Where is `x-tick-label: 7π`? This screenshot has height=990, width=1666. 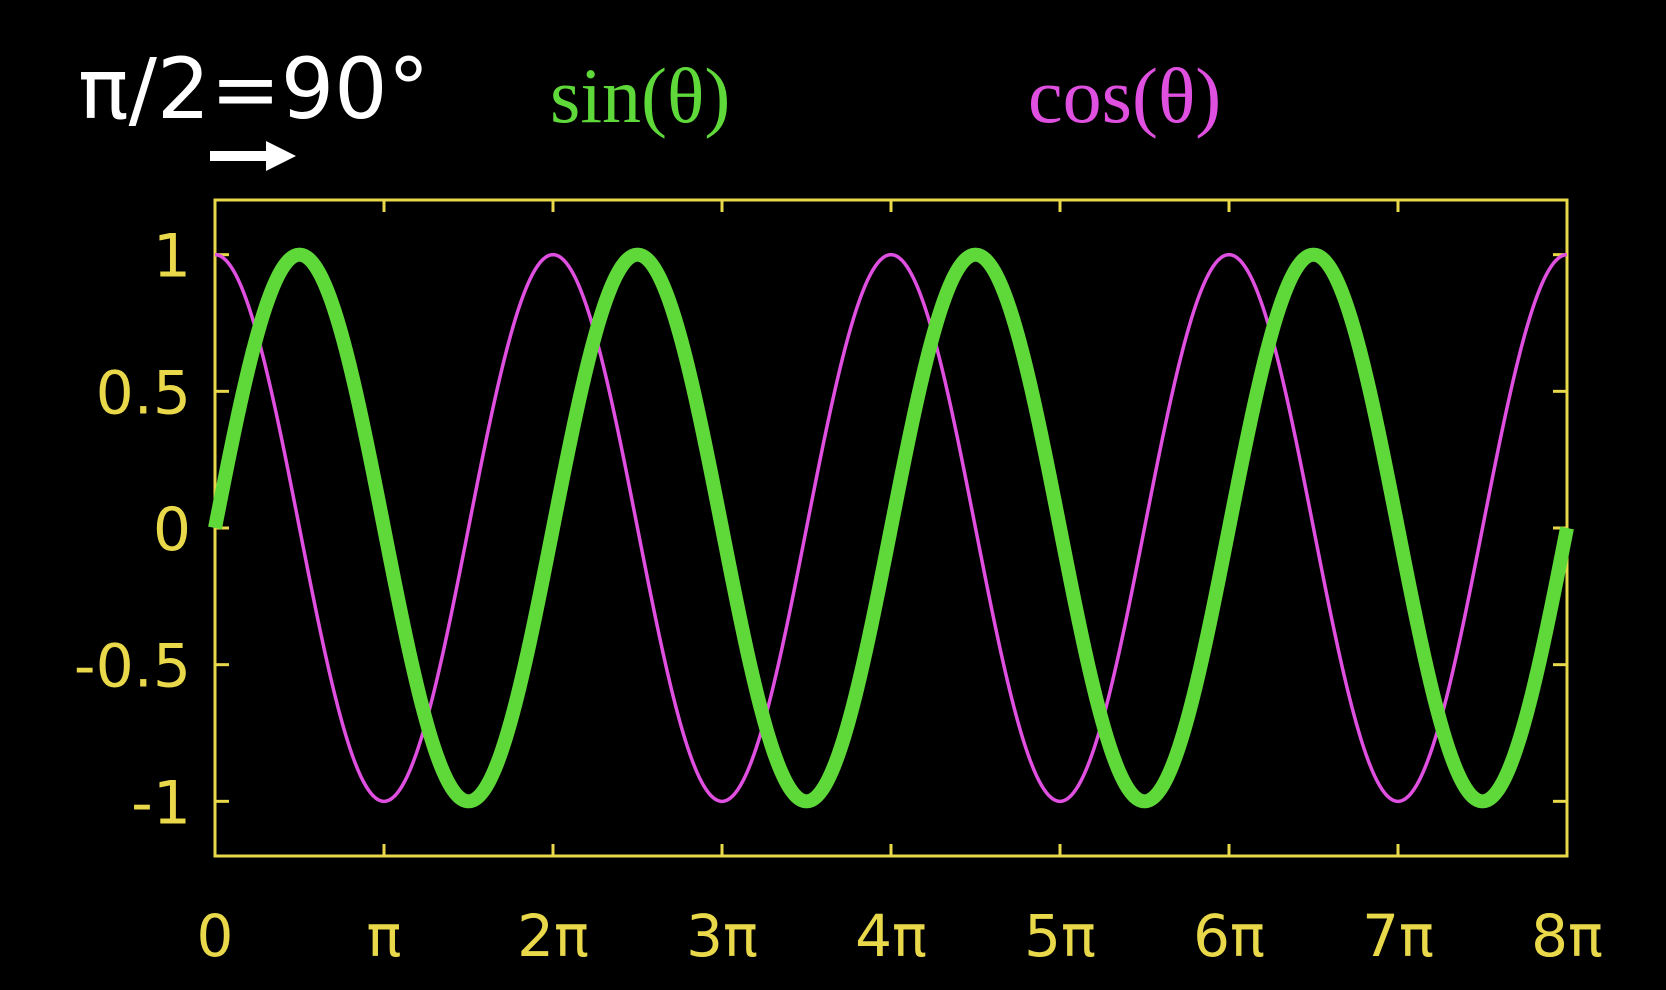 x-tick-label: 7π is located at coordinates (1398, 936).